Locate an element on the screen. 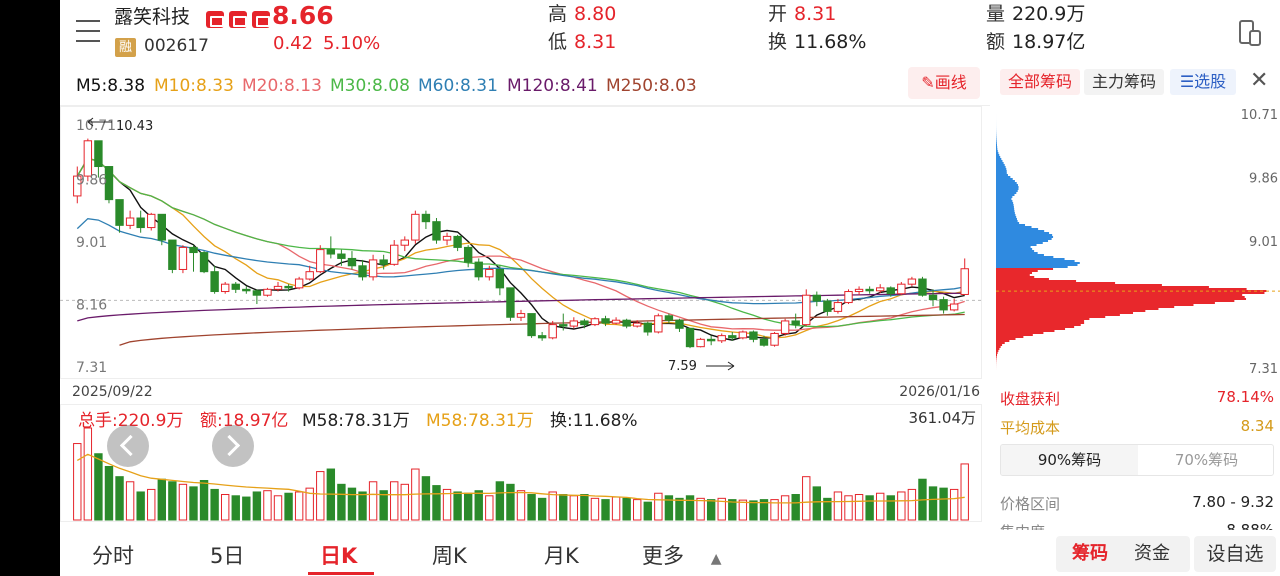 This screenshot has height=576, width=1280. tab-all-chips: 全部筹码 is located at coordinates (1040, 82).